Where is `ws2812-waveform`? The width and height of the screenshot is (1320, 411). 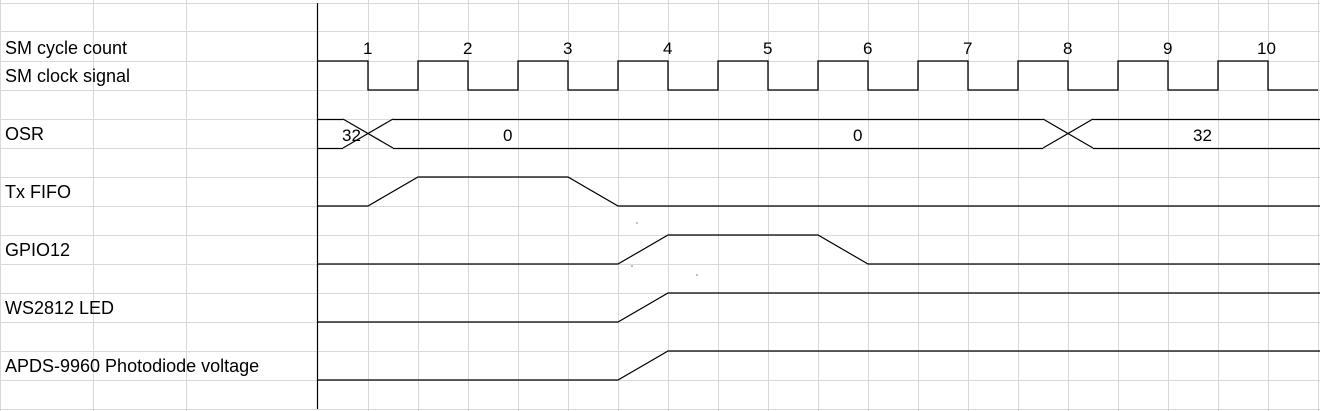
ws2812-waveform is located at coordinates (819, 307).